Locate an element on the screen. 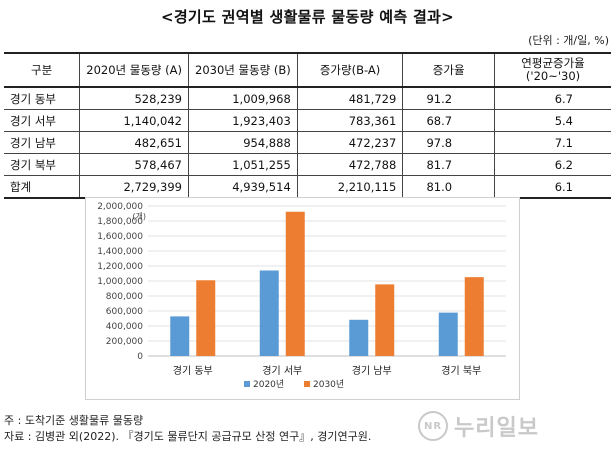 Image resolution: width=615 pixels, height=455 pixels. cell-cagr: 5.4 is located at coordinates (552, 120).